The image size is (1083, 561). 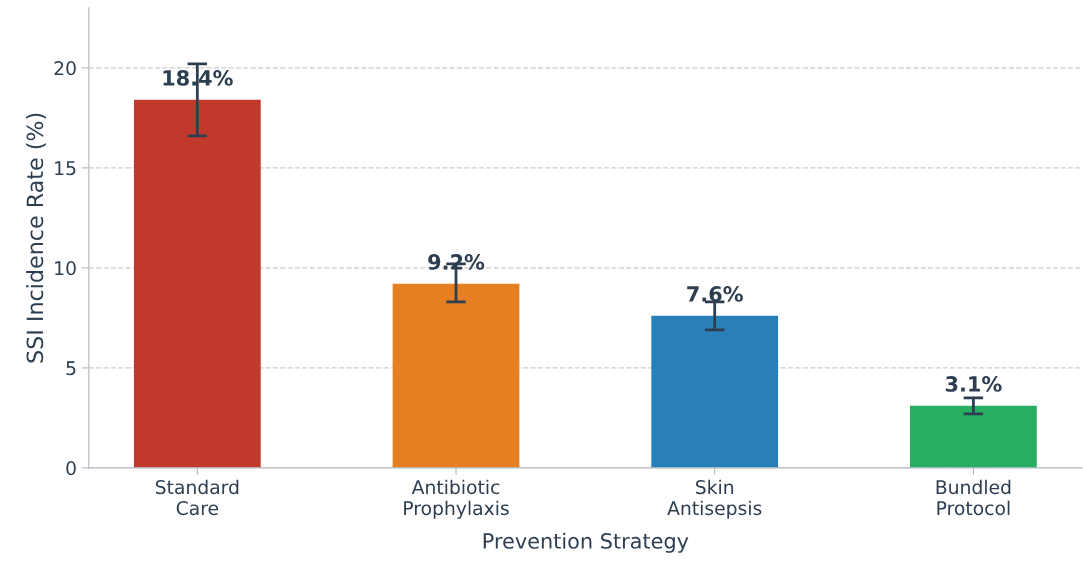 I want to click on x-axis-title: Prevention Strategy, so click(x=586, y=542).